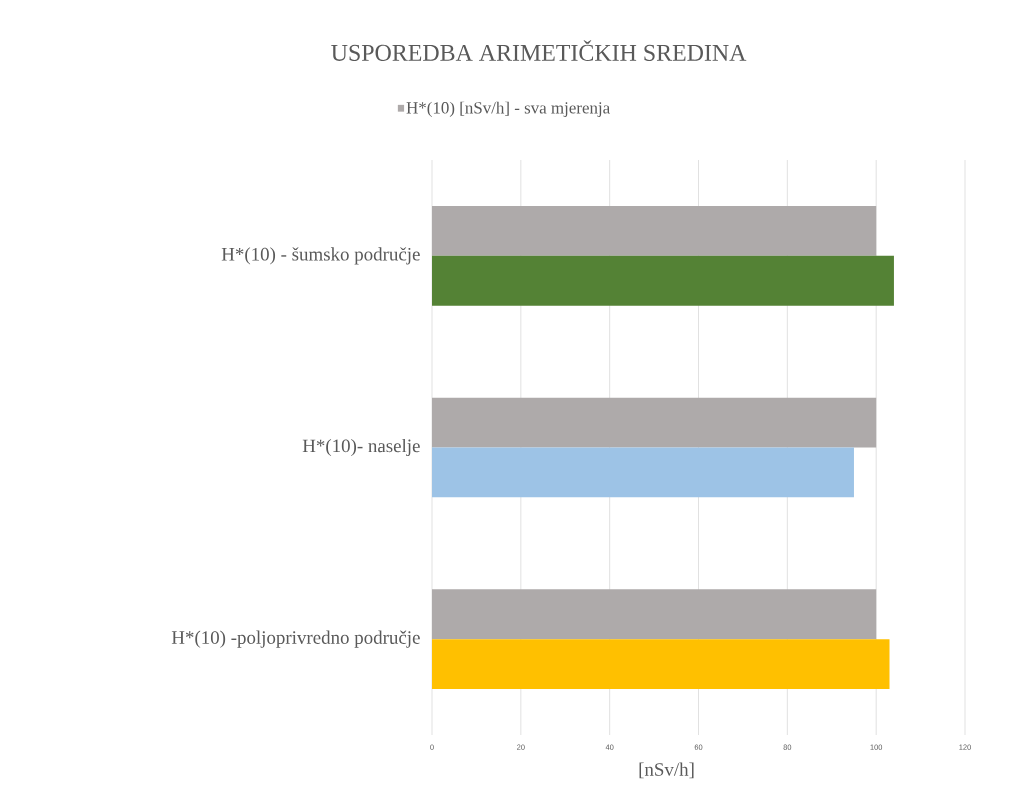 This screenshot has width=1029, height=794. I want to click on y-tick-label: H*(10) -poljoprivredno područje, so click(295, 639).